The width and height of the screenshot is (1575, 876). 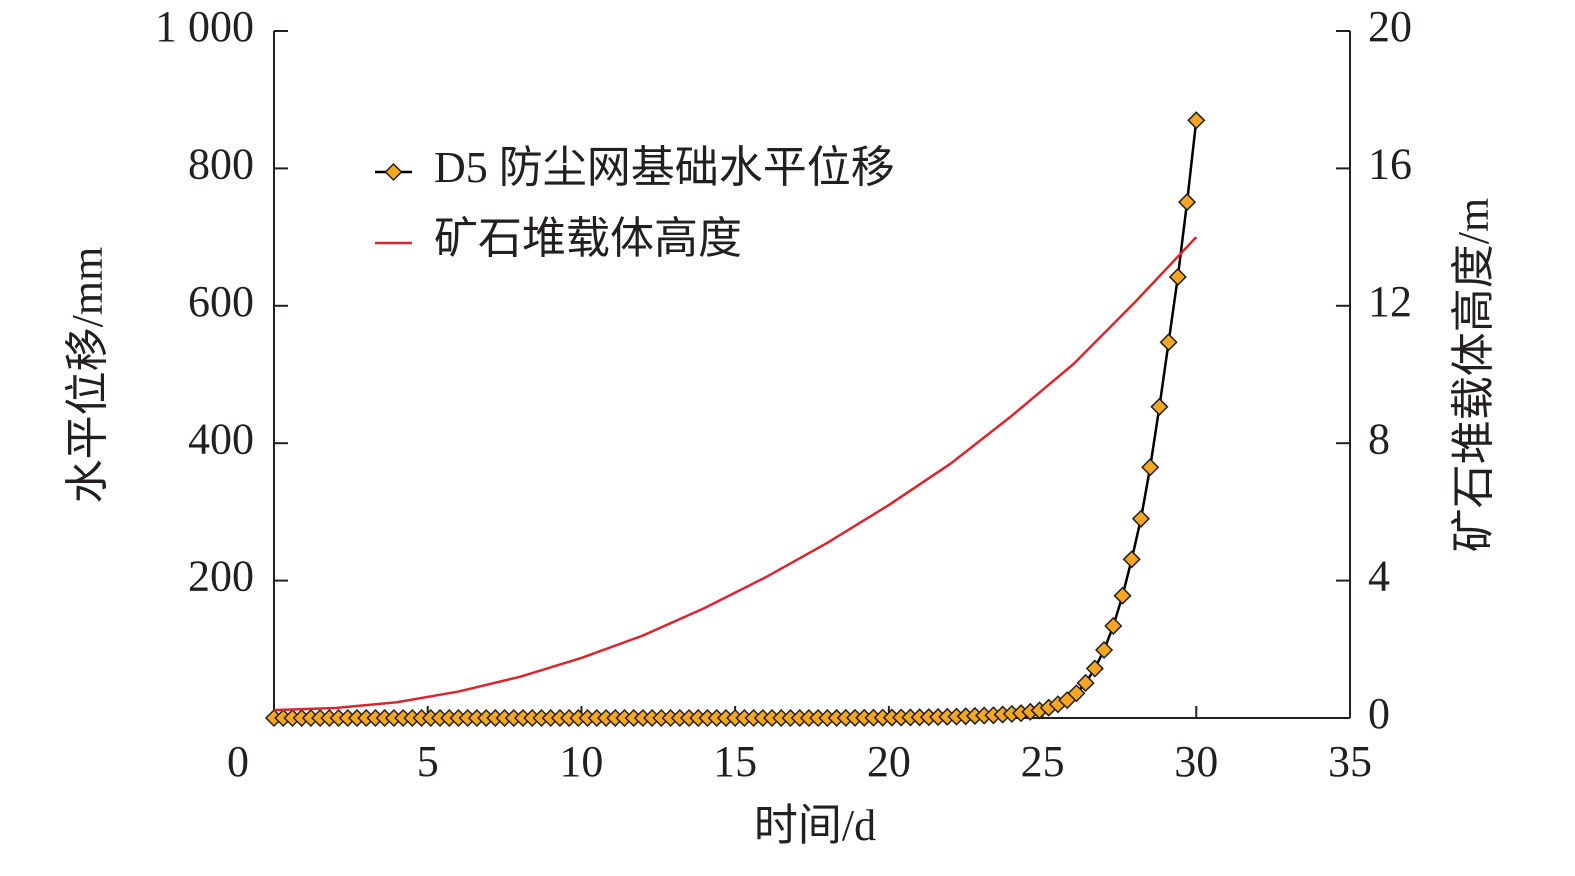 What do you see at coordinates (1379, 438) in the screenshot?
I see `y2-tick-label: 8` at bounding box center [1379, 438].